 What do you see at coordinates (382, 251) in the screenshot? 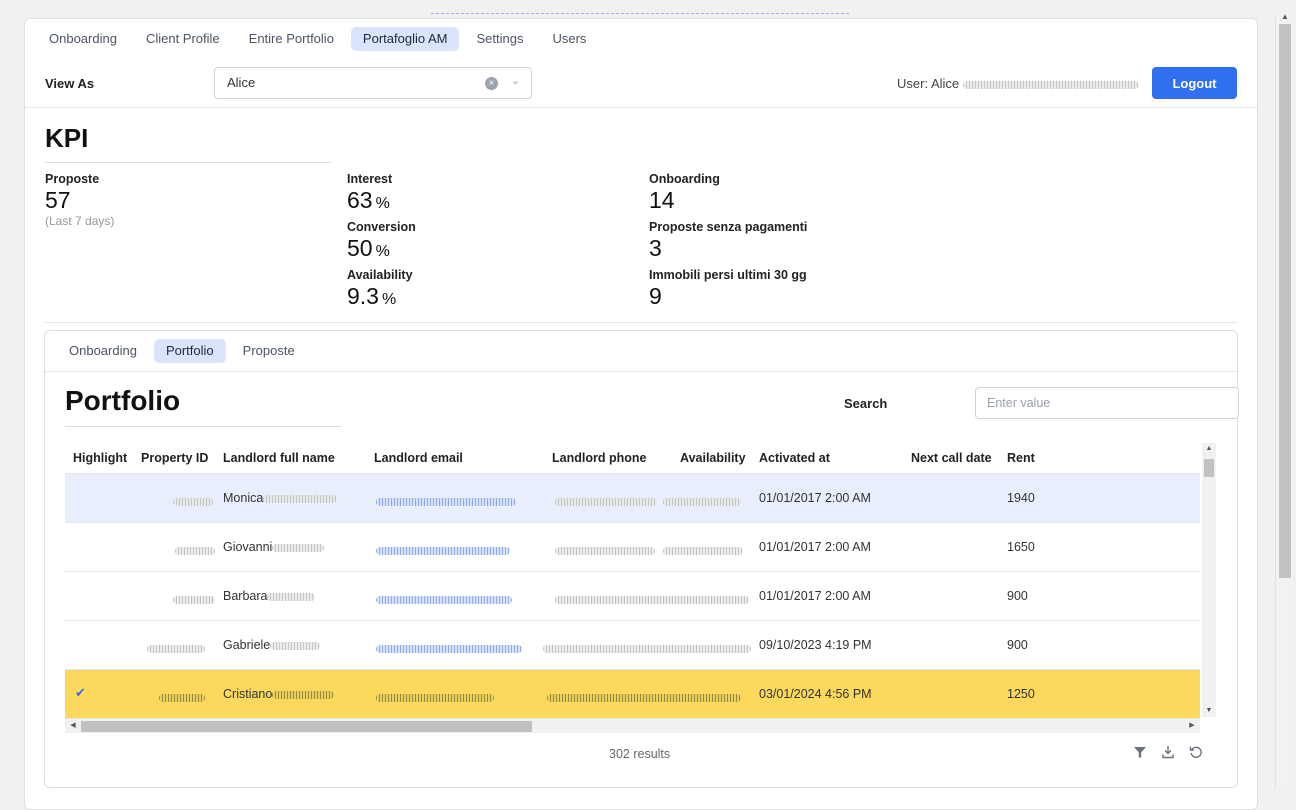
I see `kpi-unit: %` at bounding box center [382, 251].